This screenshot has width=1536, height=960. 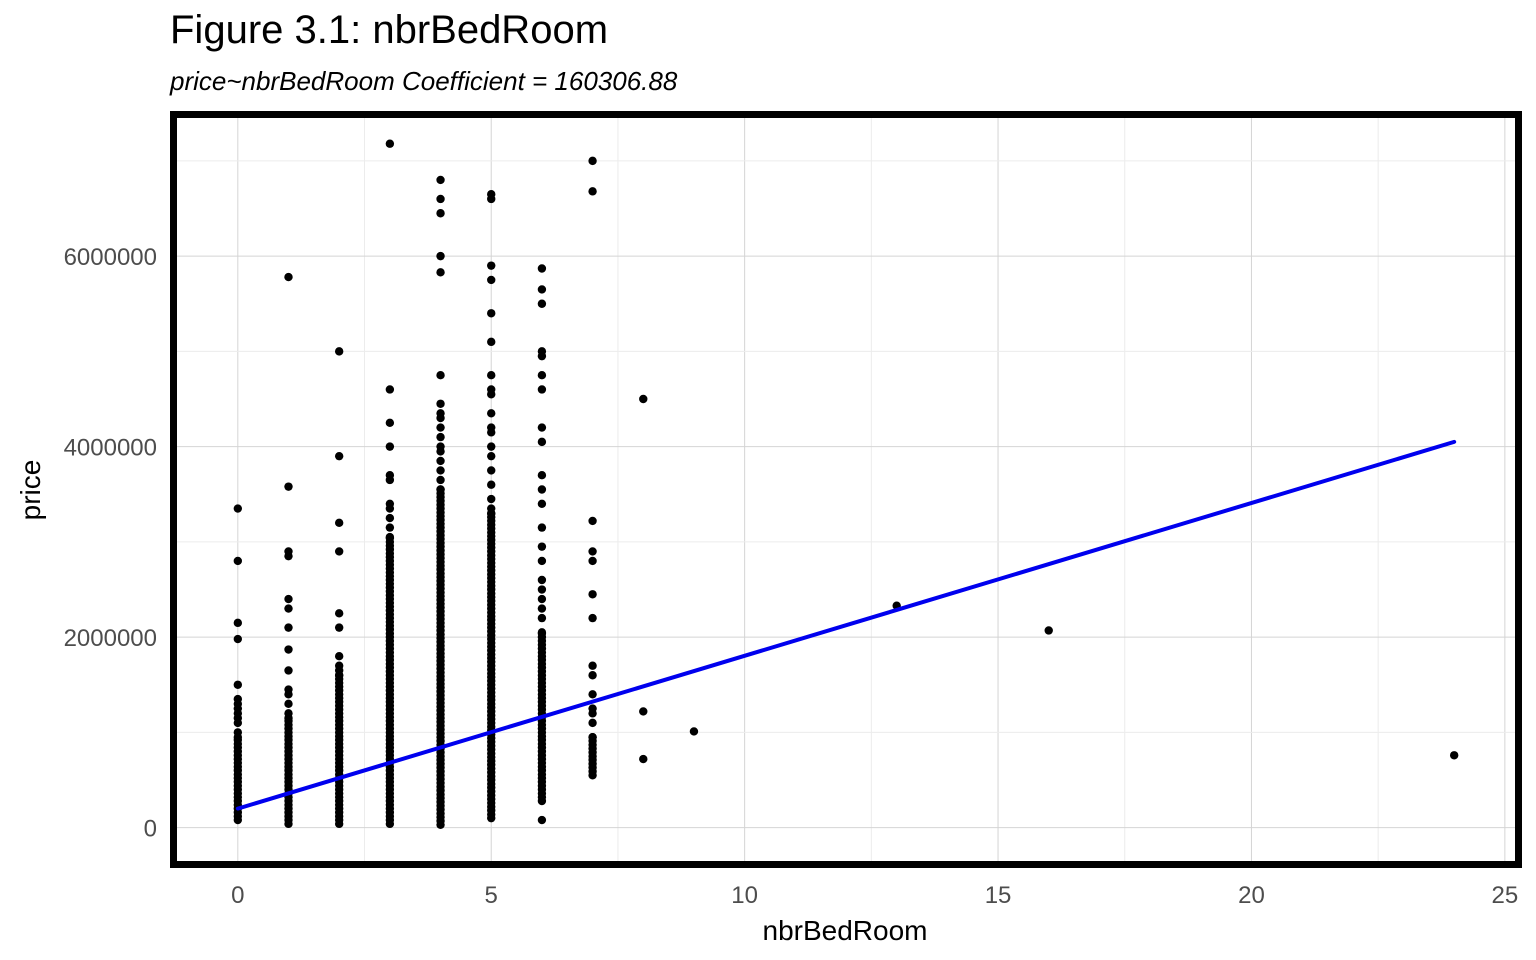 I want to click on y-tick-label: 4000000, so click(x=110, y=448).